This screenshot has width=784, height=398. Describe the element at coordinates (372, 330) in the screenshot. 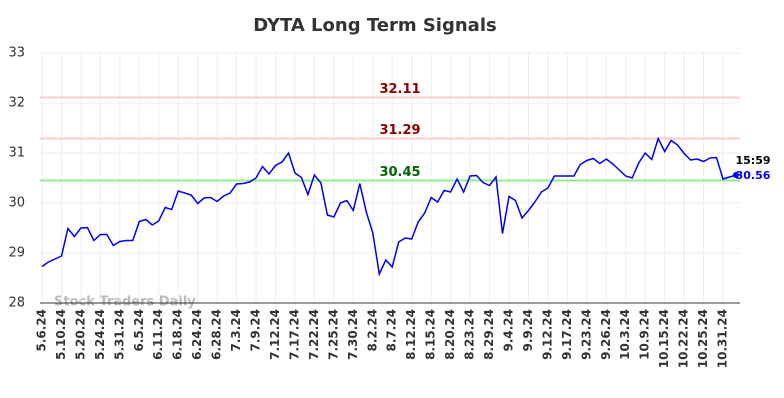

I see `x-tick-label: 8.2.24` at that location.